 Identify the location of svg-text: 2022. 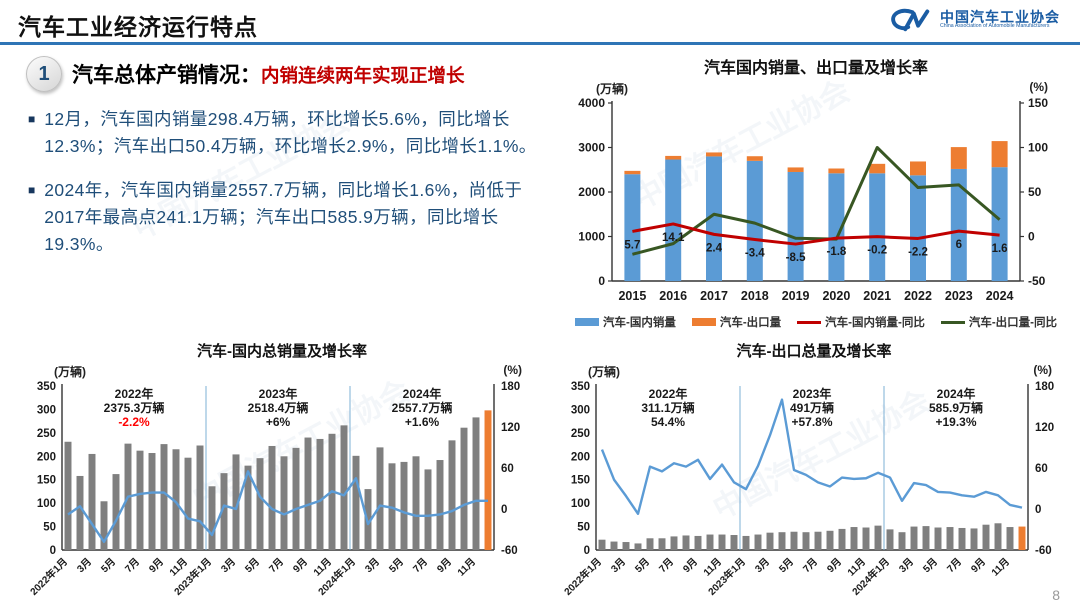
(918, 296).